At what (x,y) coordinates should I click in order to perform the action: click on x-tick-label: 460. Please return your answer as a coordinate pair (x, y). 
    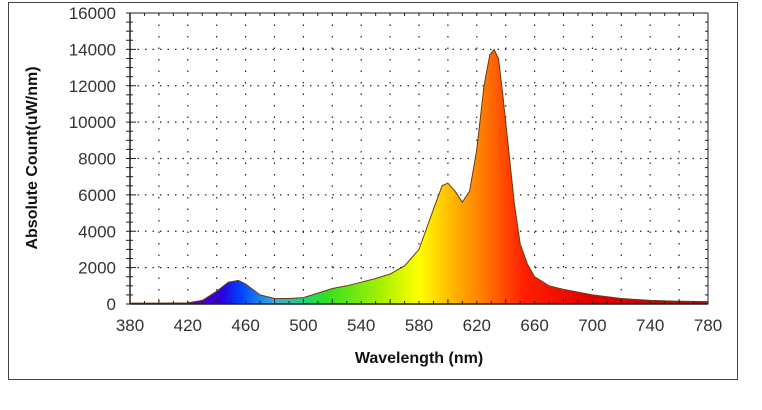
    Looking at the image, I should click on (245, 325).